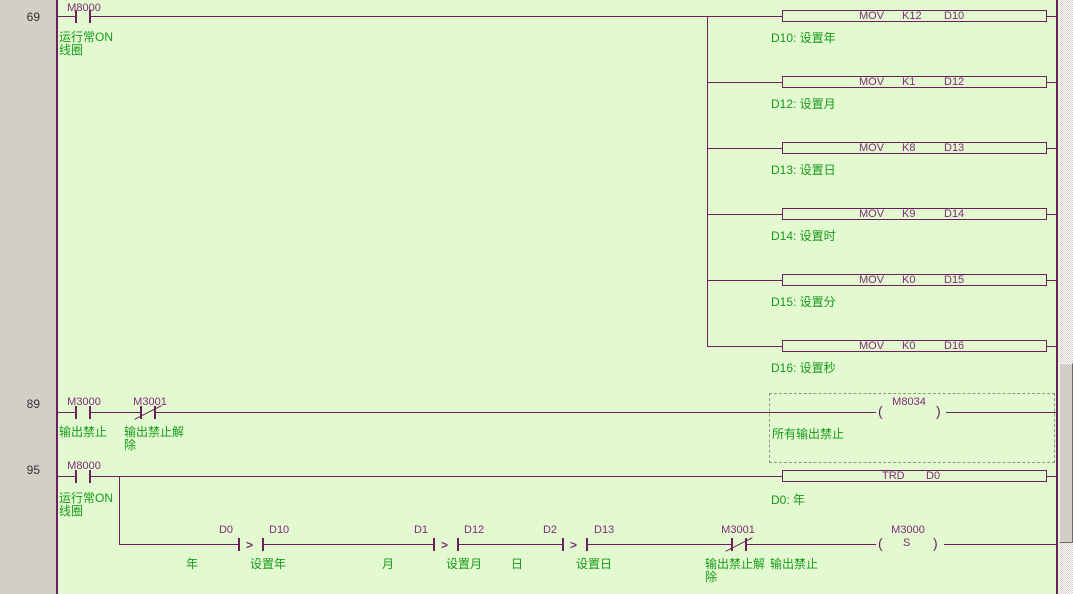 This screenshot has width=1073, height=594. Describe the element at coordinates (84, 466) in the screenshot. I see `device-label: M8000` at that location.